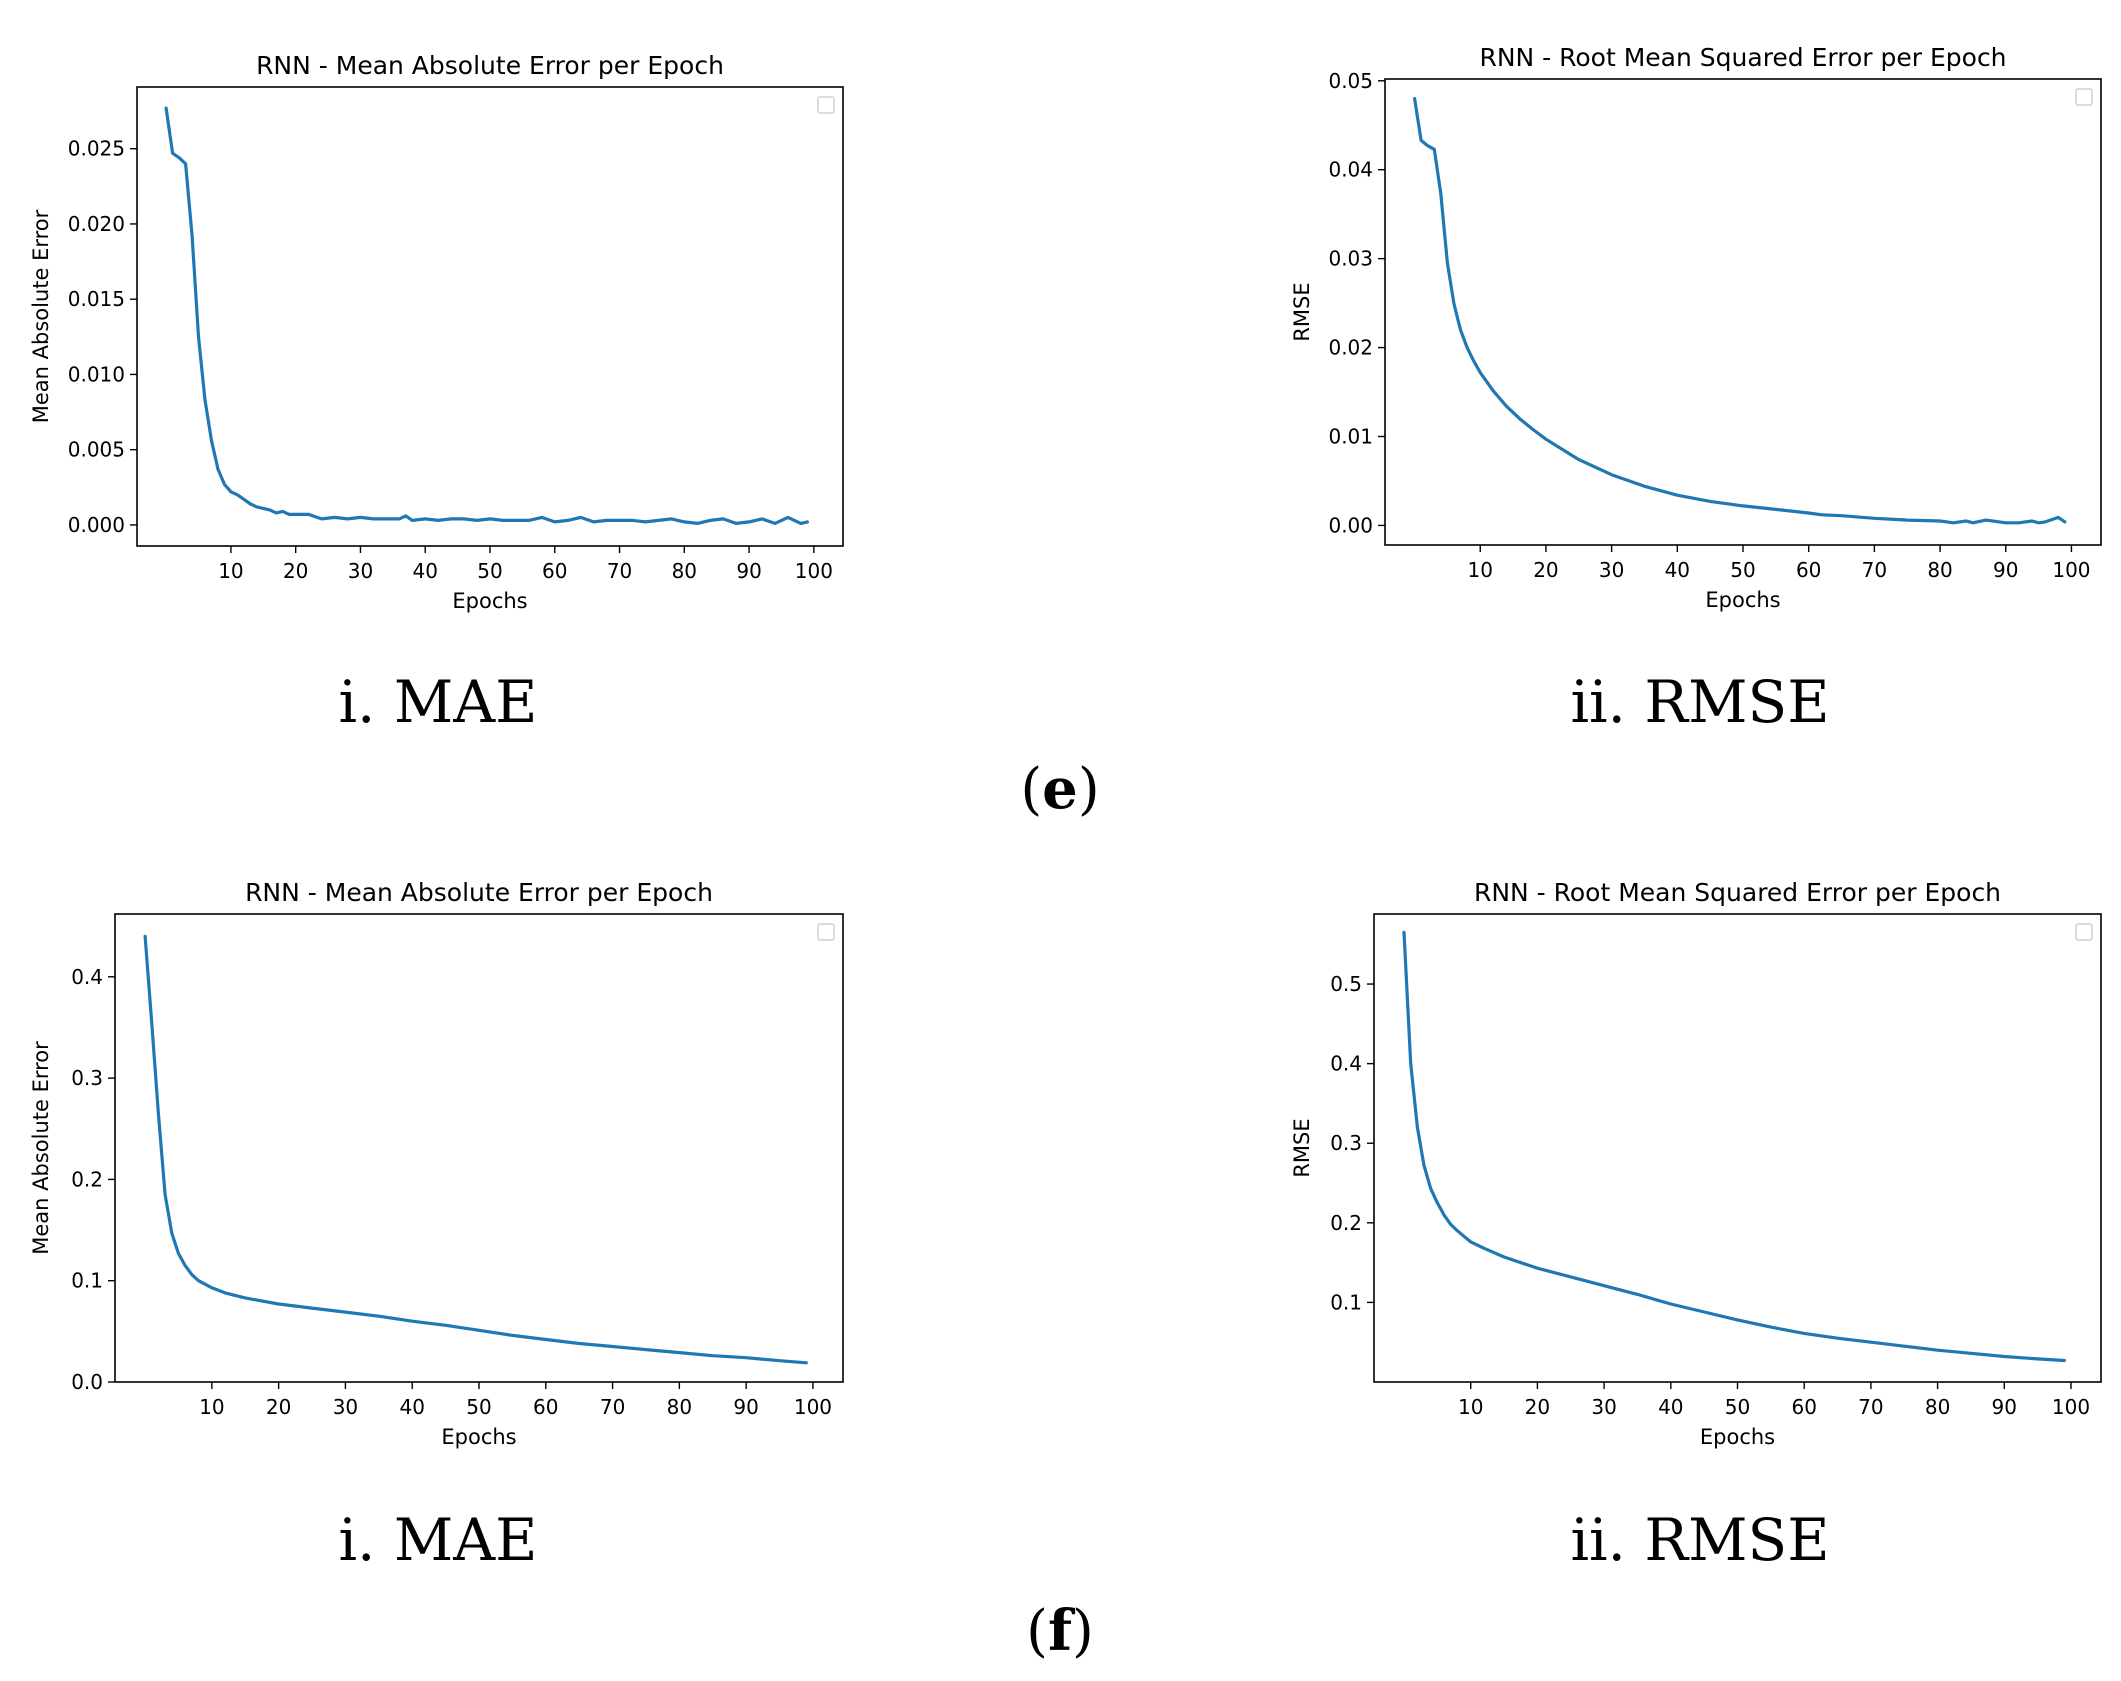 The image size is (2121, 1681). What do you see at coordinates (96, 299) in the screenshot?
I see `y-tick-label: 0.015` at bounding box center [96, 299].